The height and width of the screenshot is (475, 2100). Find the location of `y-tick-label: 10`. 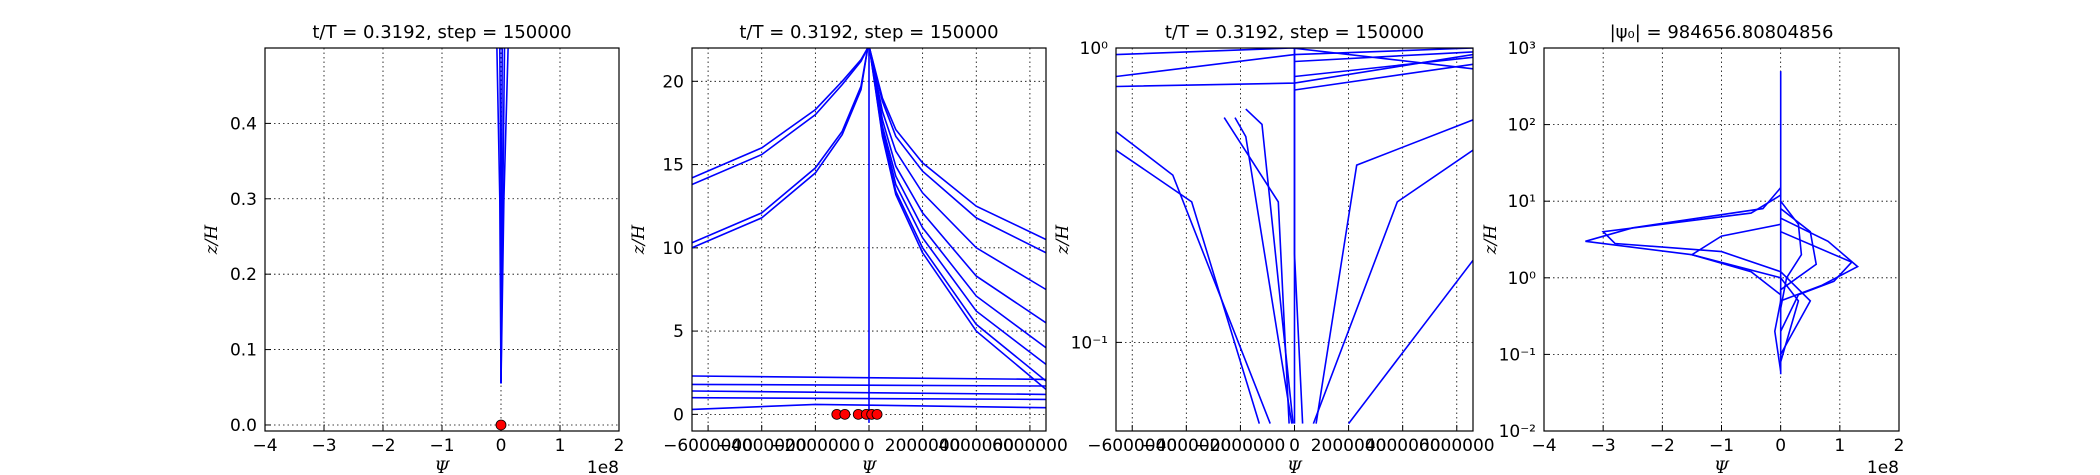

y-tick-label: 10 is located at coordinates (673, 249).